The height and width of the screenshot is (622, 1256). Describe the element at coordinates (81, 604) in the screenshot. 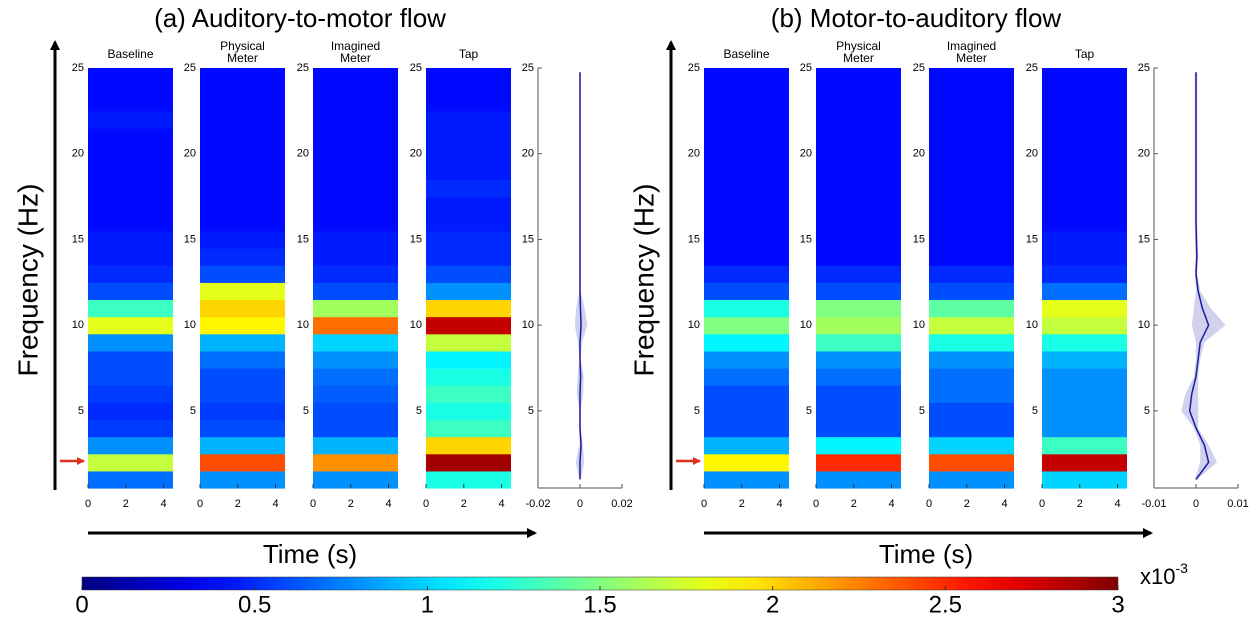

I see `colorbar-tick-label: 0` at that location.